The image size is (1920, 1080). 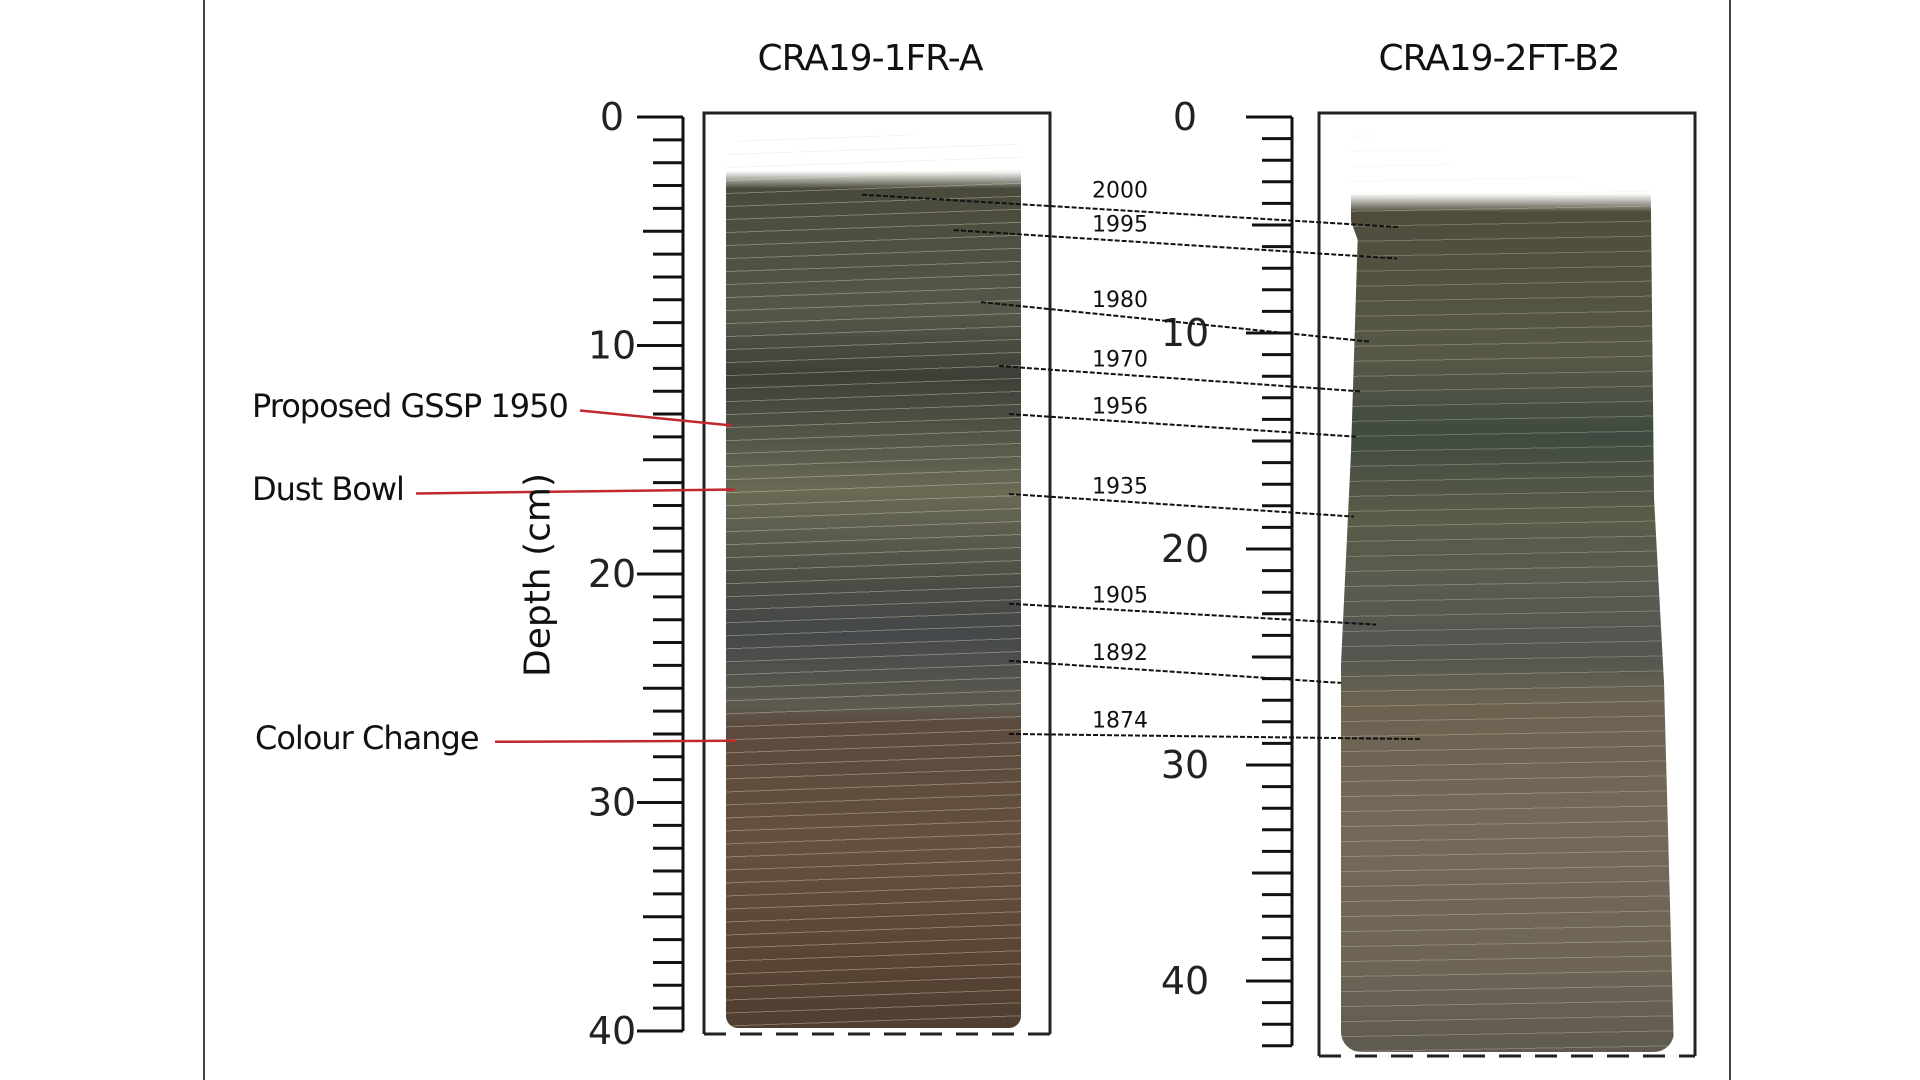 What do you see at coordinates (367, 737) in the screenshot?
I see `annotation-label: Colour Change` at bounding box center [367, 737].